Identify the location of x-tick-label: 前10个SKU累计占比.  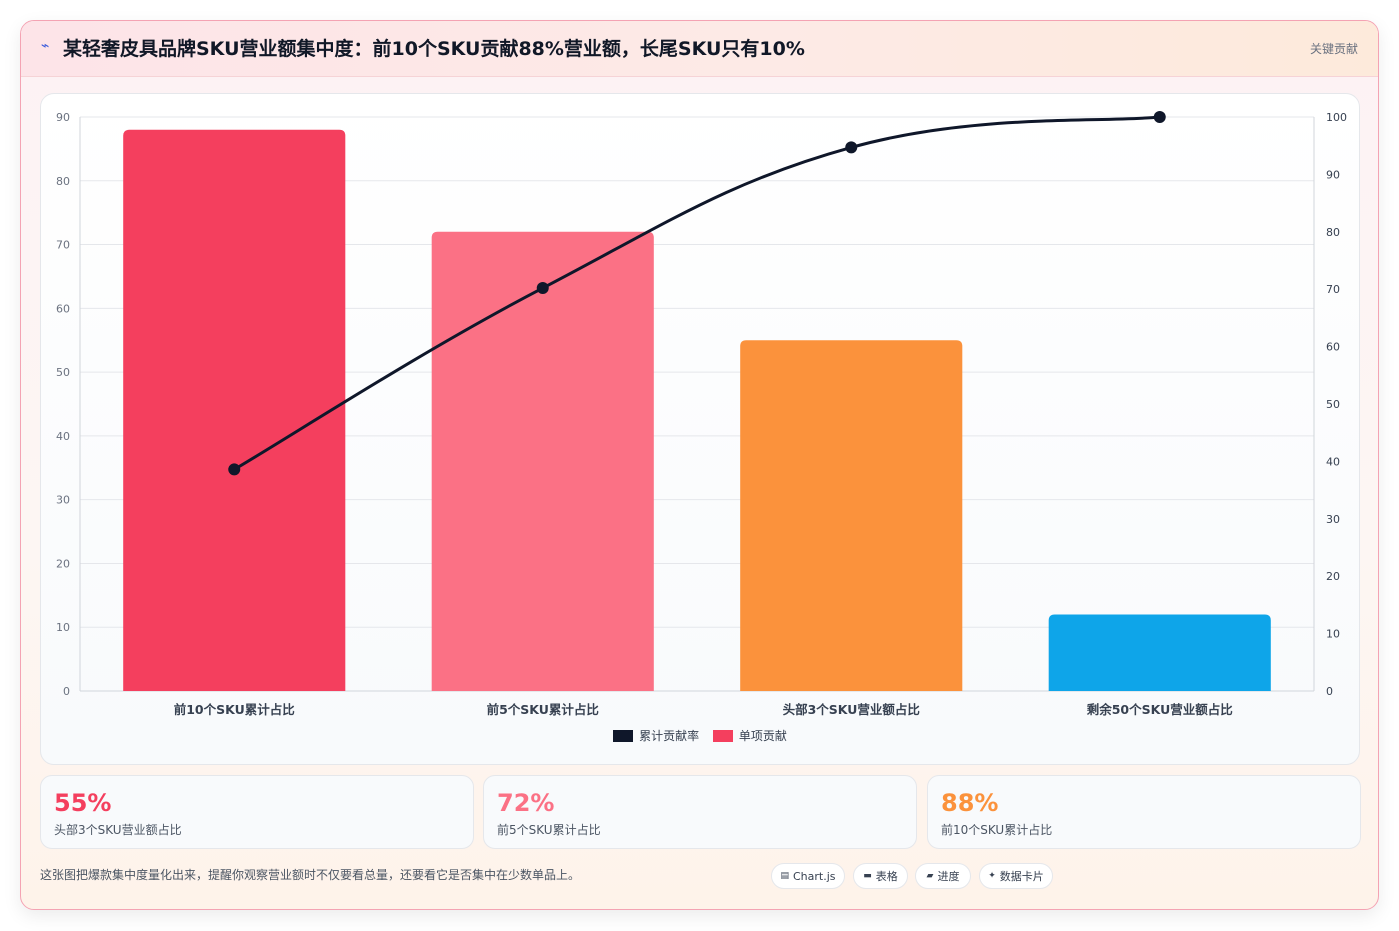
(235, 709).